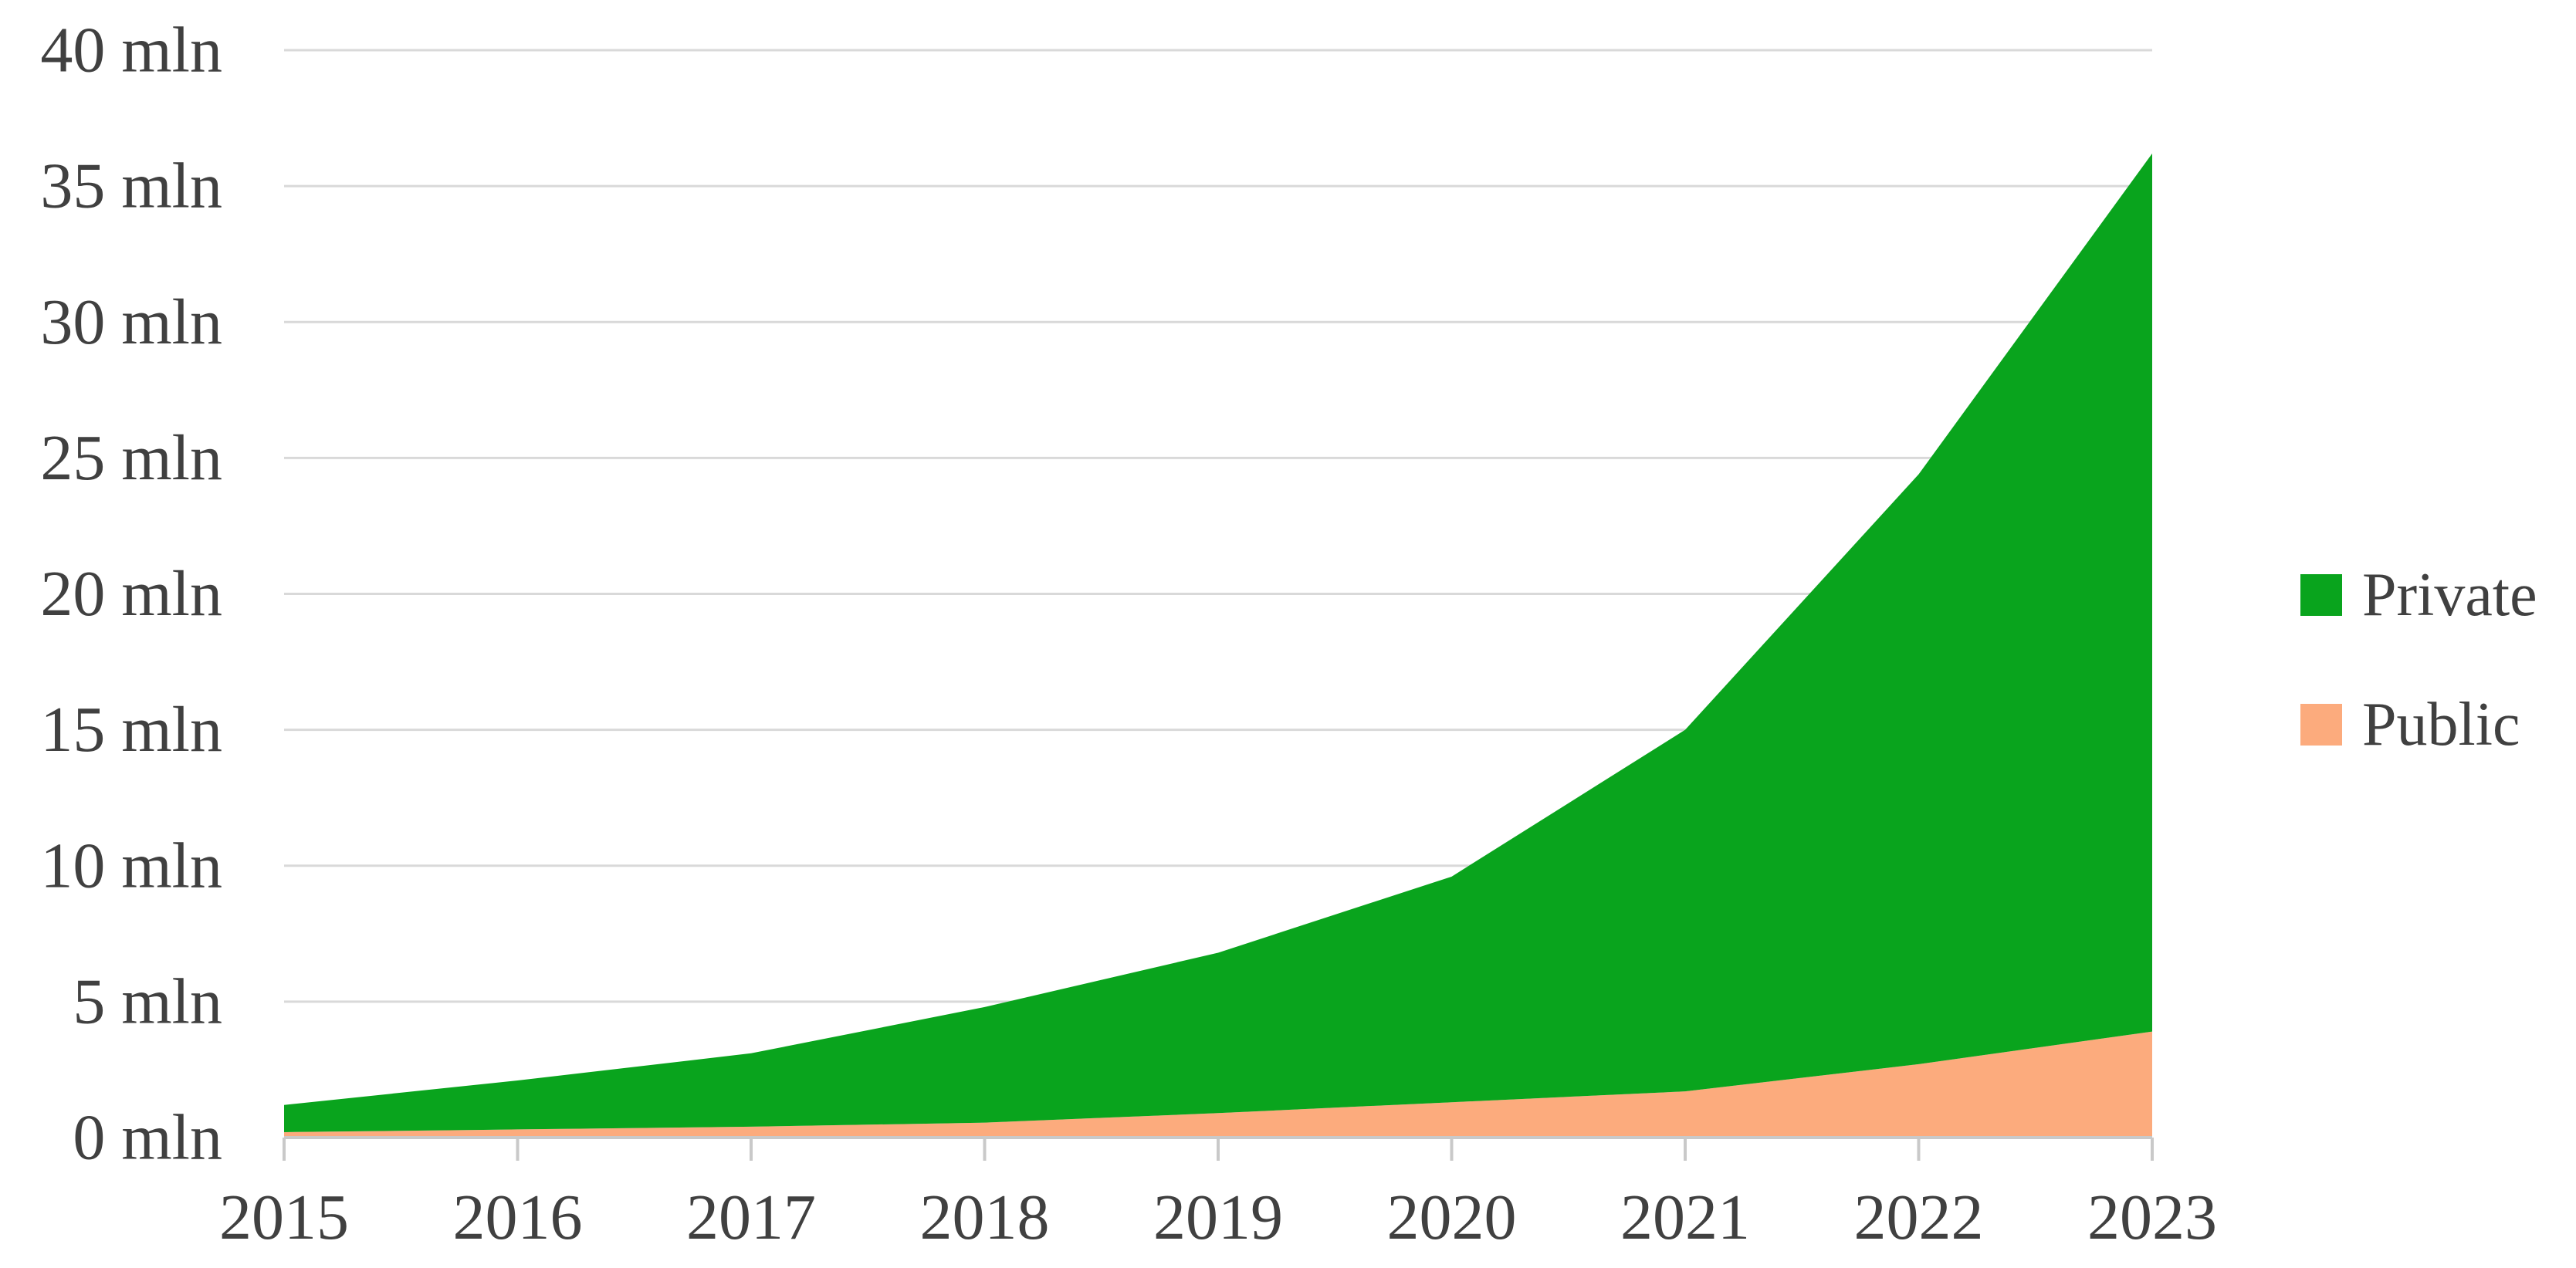 The image size is (2576, 1268). Describe the element at coordinates (131, 50) in the screenshot. I see `y-axis-label-40-mln: 40 mln` at that location.